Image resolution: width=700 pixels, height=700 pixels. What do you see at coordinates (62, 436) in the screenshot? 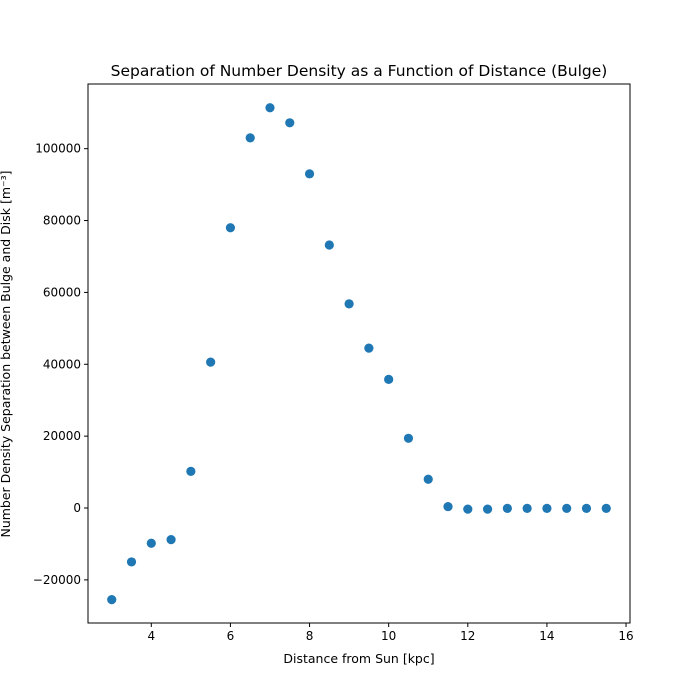
I see `y-tick-label: 20000` at bounding box center [62, 436].